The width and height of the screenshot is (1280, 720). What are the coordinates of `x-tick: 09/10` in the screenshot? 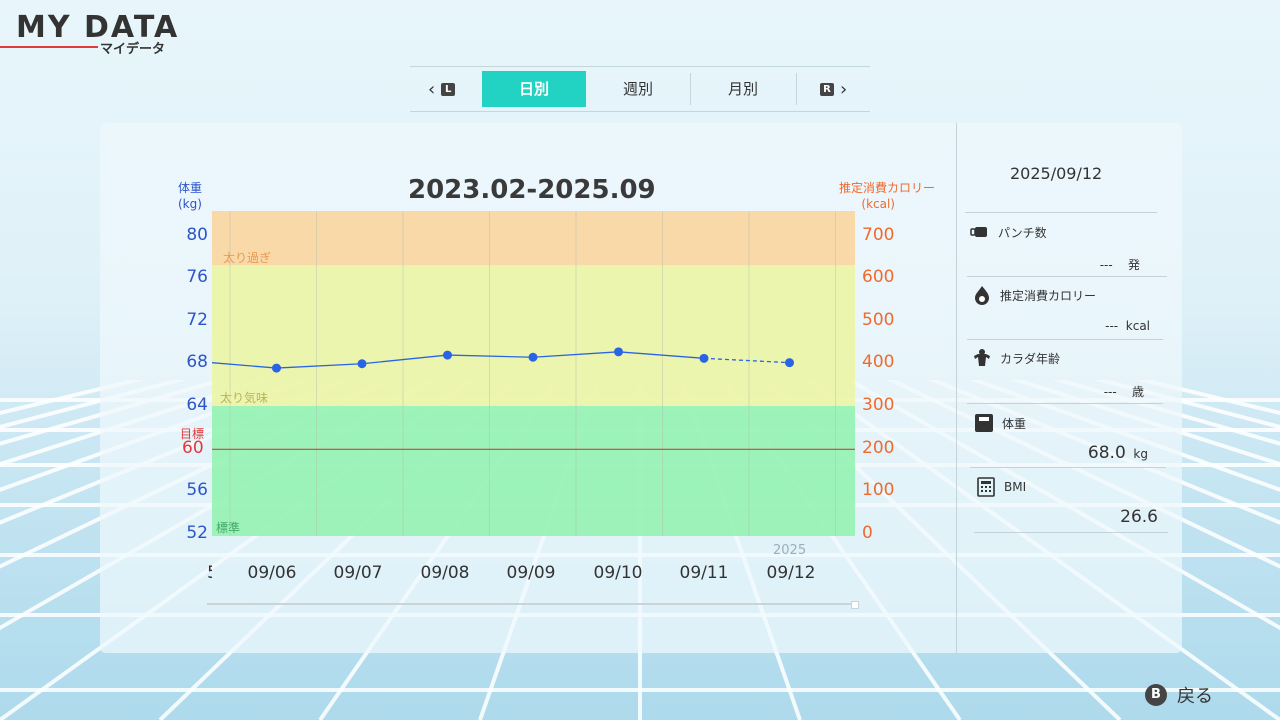 It's located at (618, 573).